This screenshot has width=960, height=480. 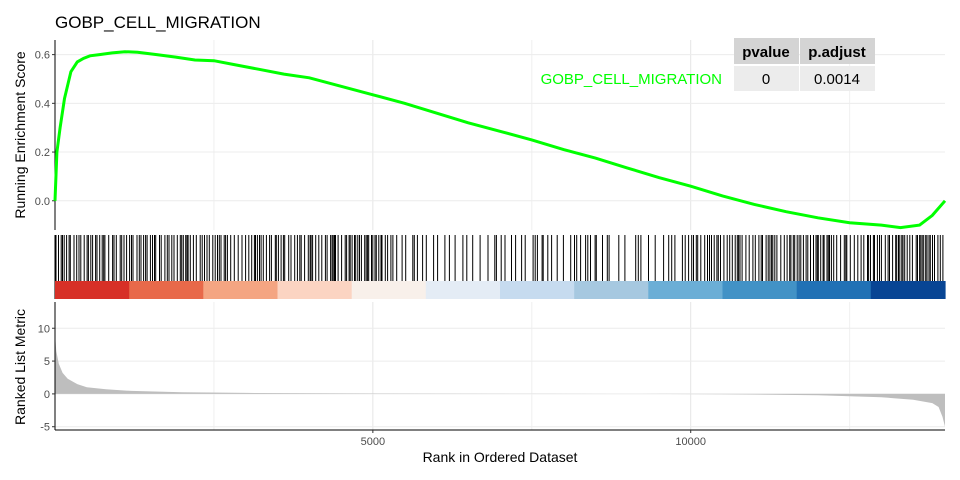 I want to click on y-tick-label: 0.4, so click(x=42, y=104).